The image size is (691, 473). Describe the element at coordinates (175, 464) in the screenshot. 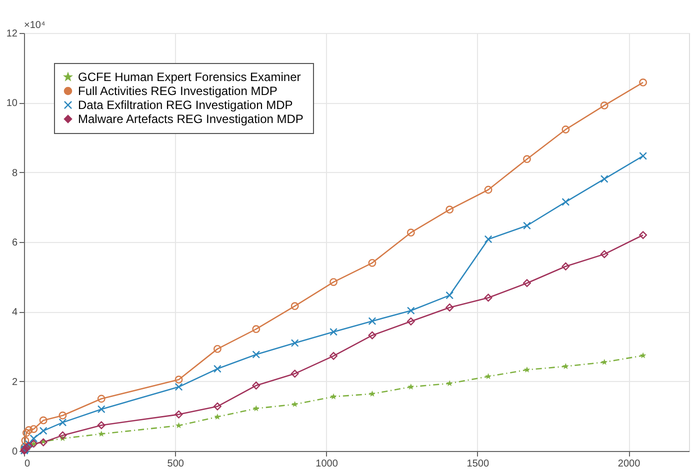

I see `x-tick-label: 500` at that location.